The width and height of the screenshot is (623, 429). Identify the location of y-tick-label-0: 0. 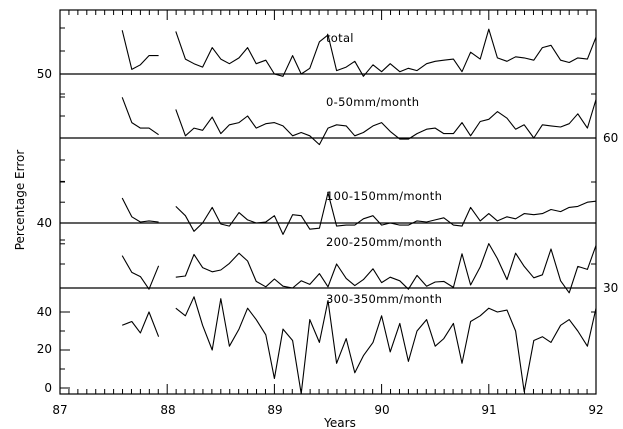
(48, 388).